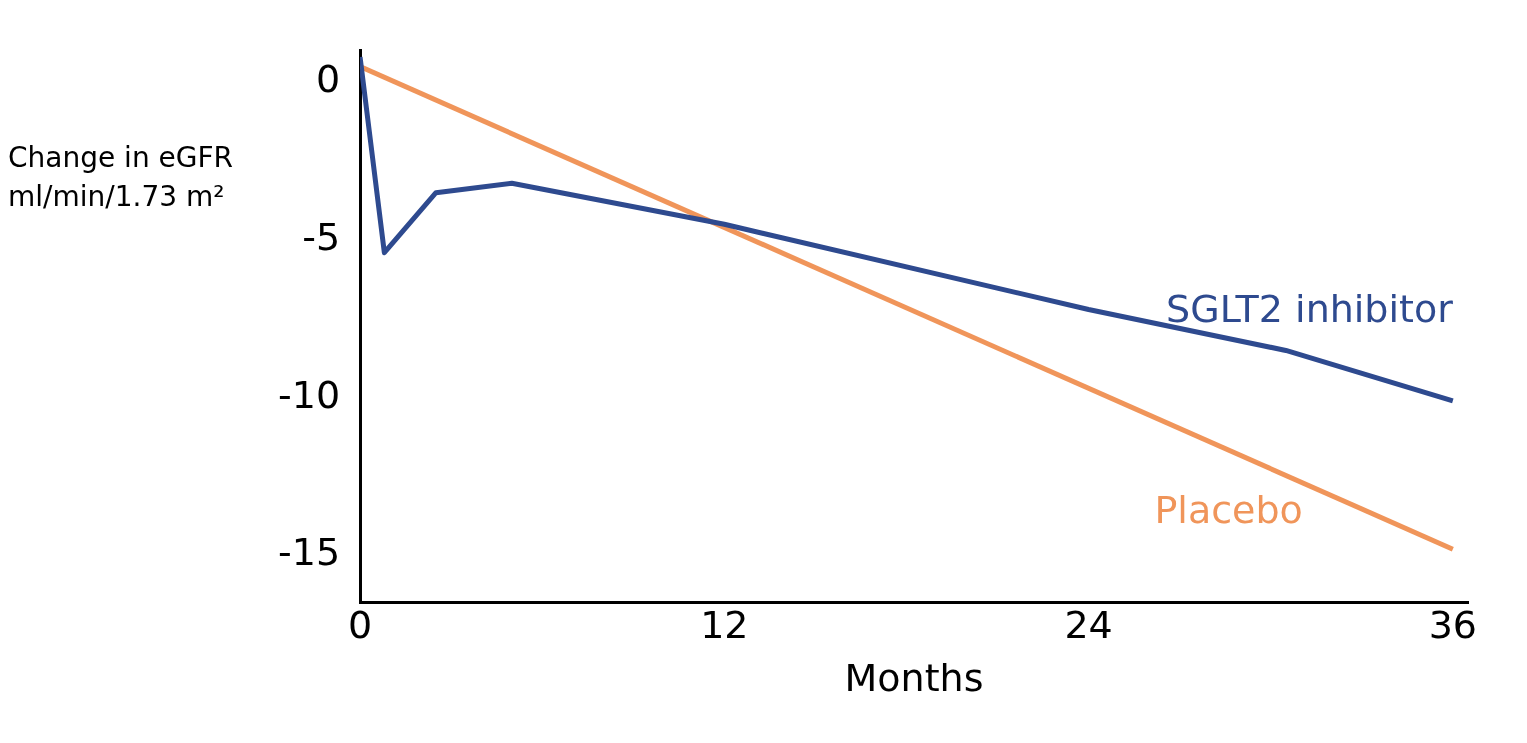 The image size is (1527, 743). Describe the element at coordinates (121, 178) in the screenshot. I see `y-axis-title: Change in eGFR ml/min/1.73 m²` at that location.